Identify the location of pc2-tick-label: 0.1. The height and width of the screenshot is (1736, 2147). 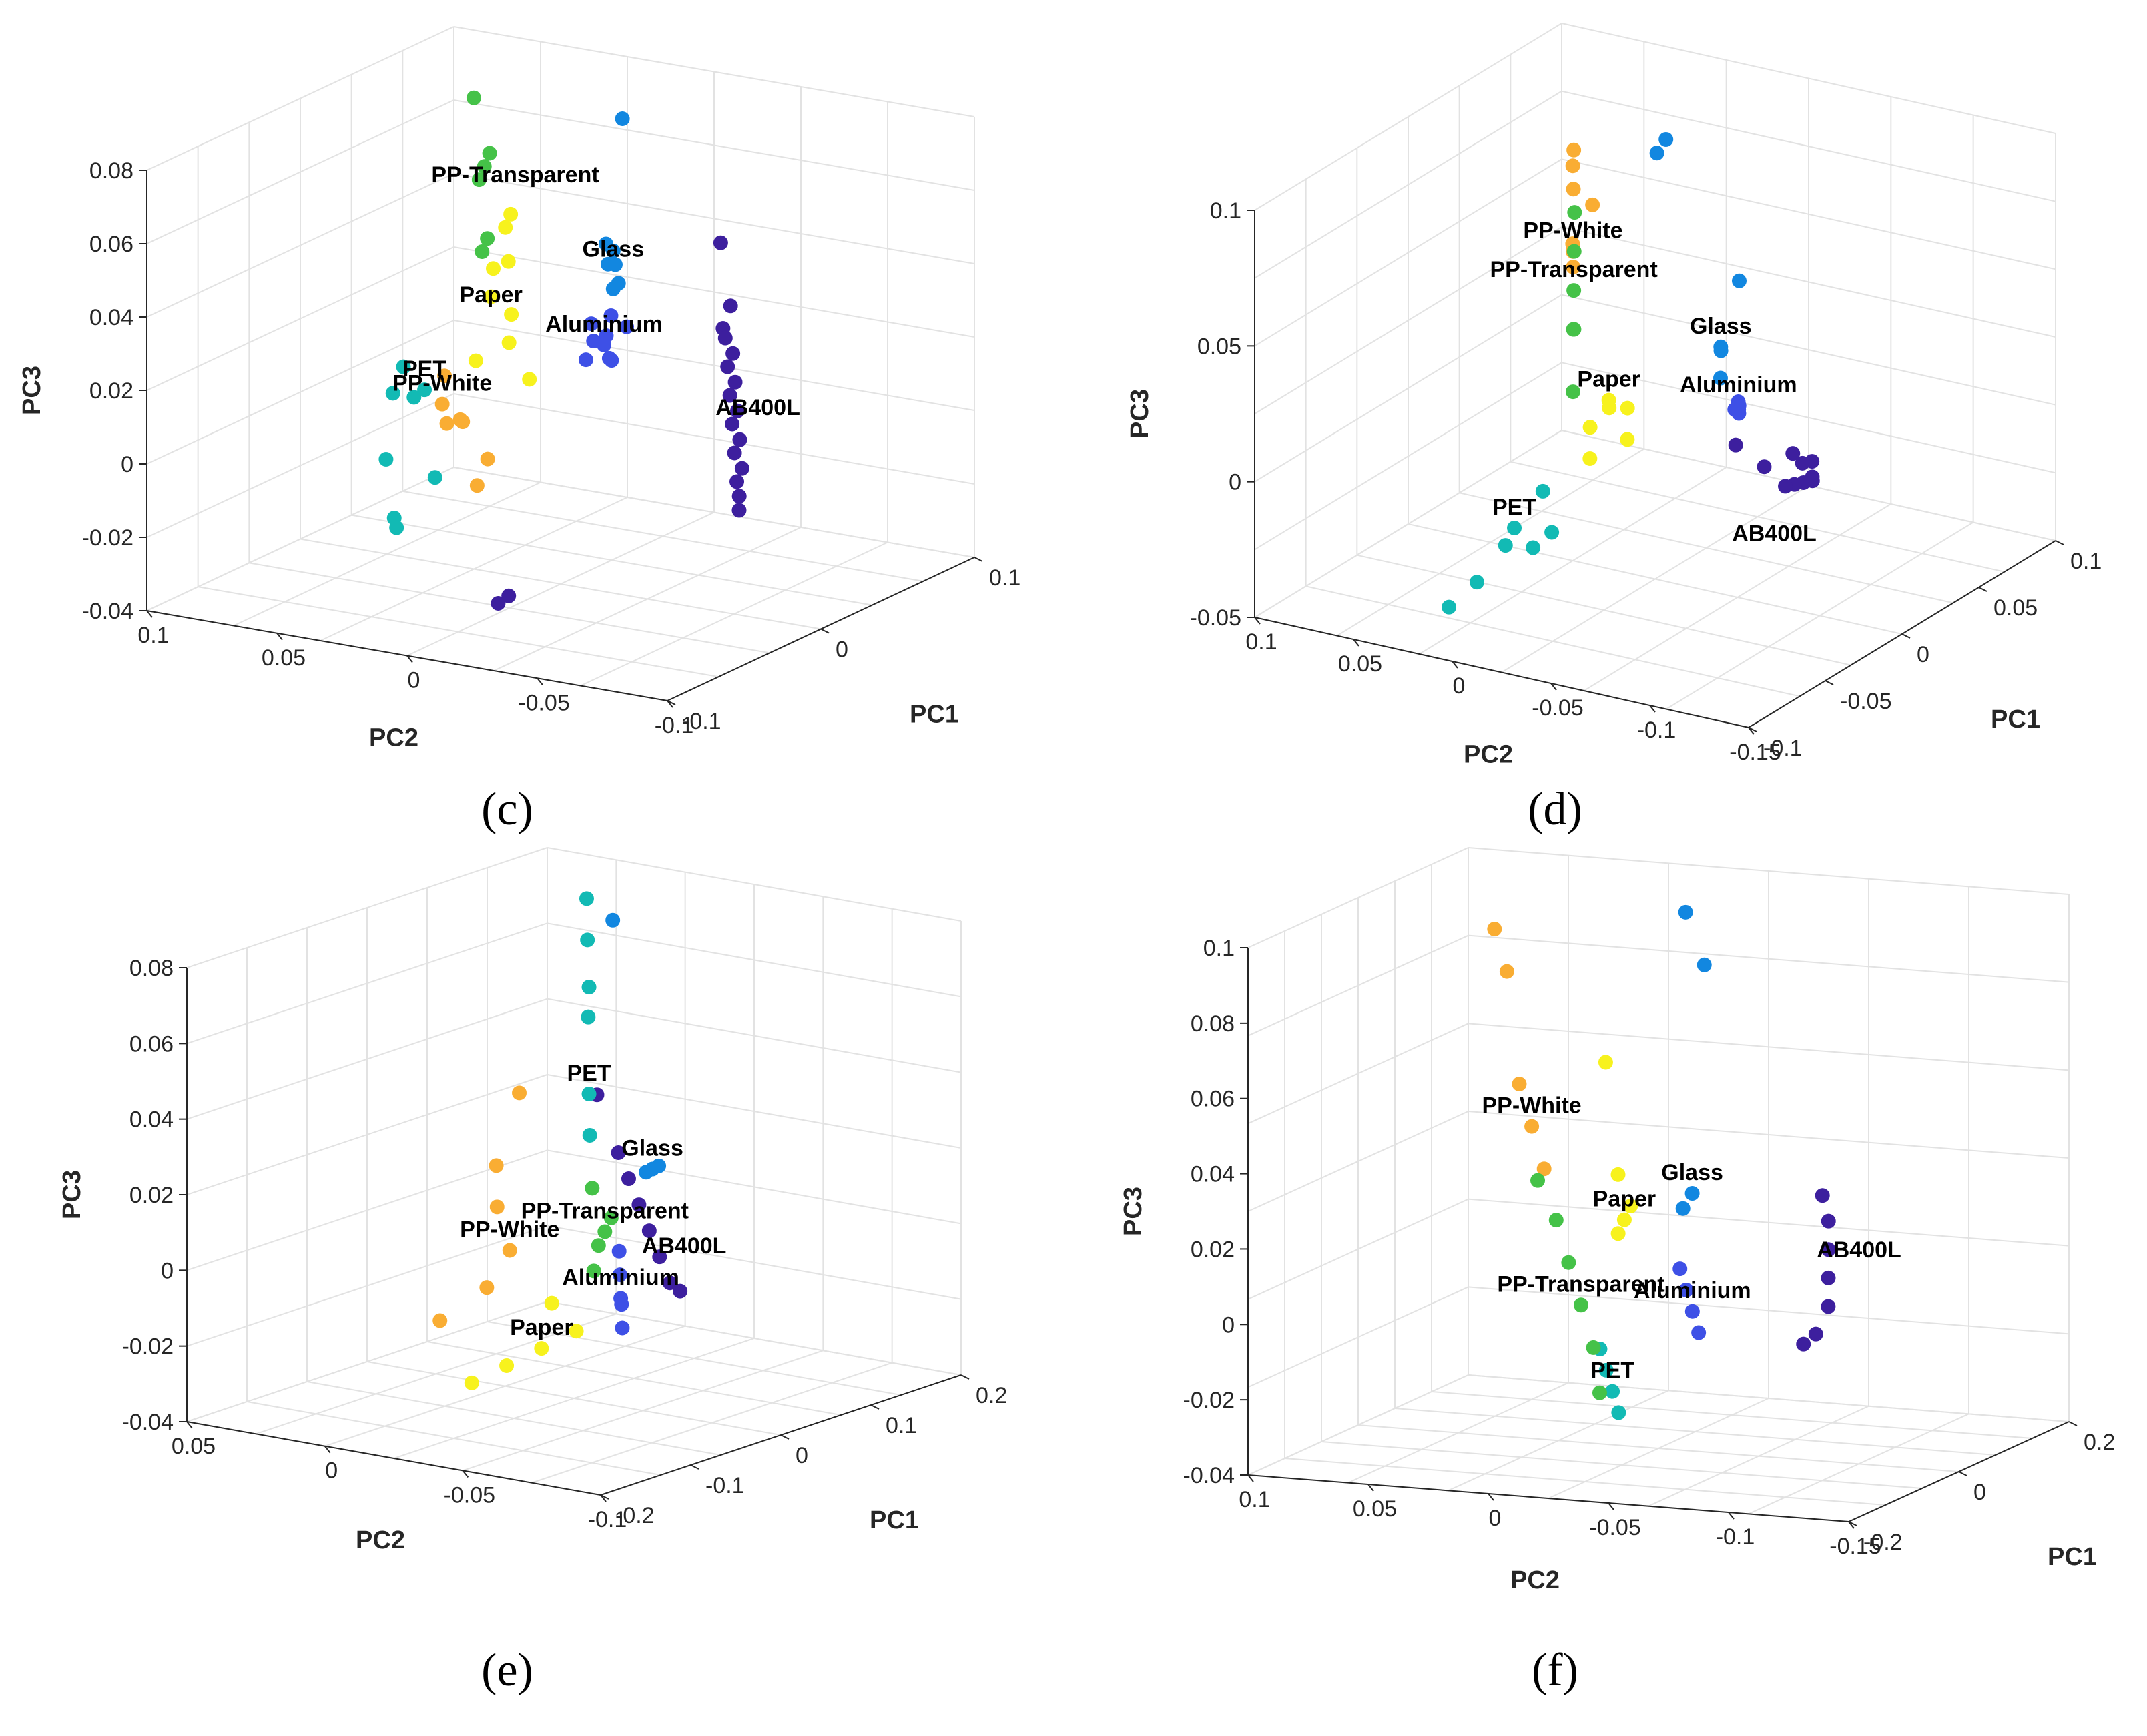
(1255, 1499).